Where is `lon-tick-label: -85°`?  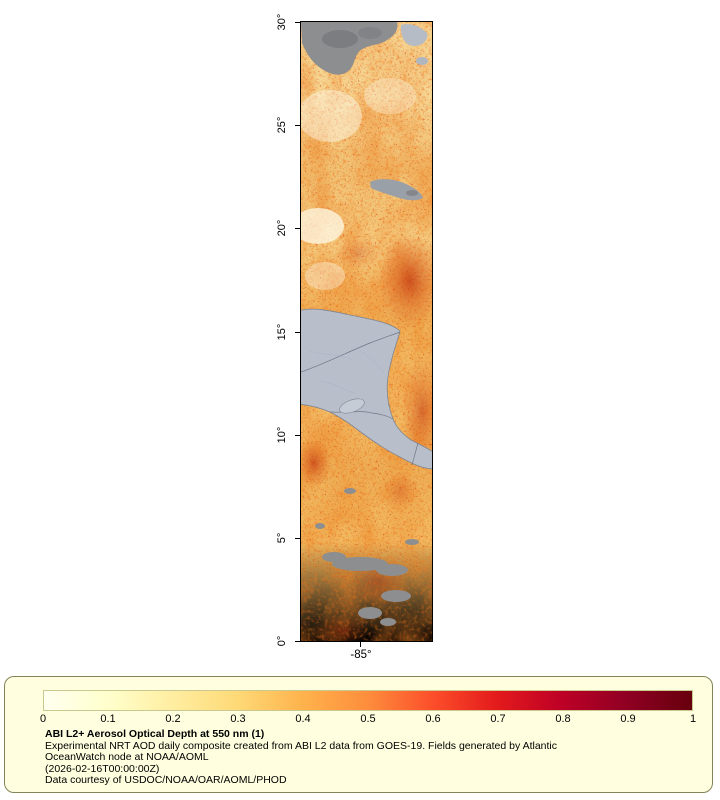 lon-tick-label: -85° is located at coordinates (361, 655).